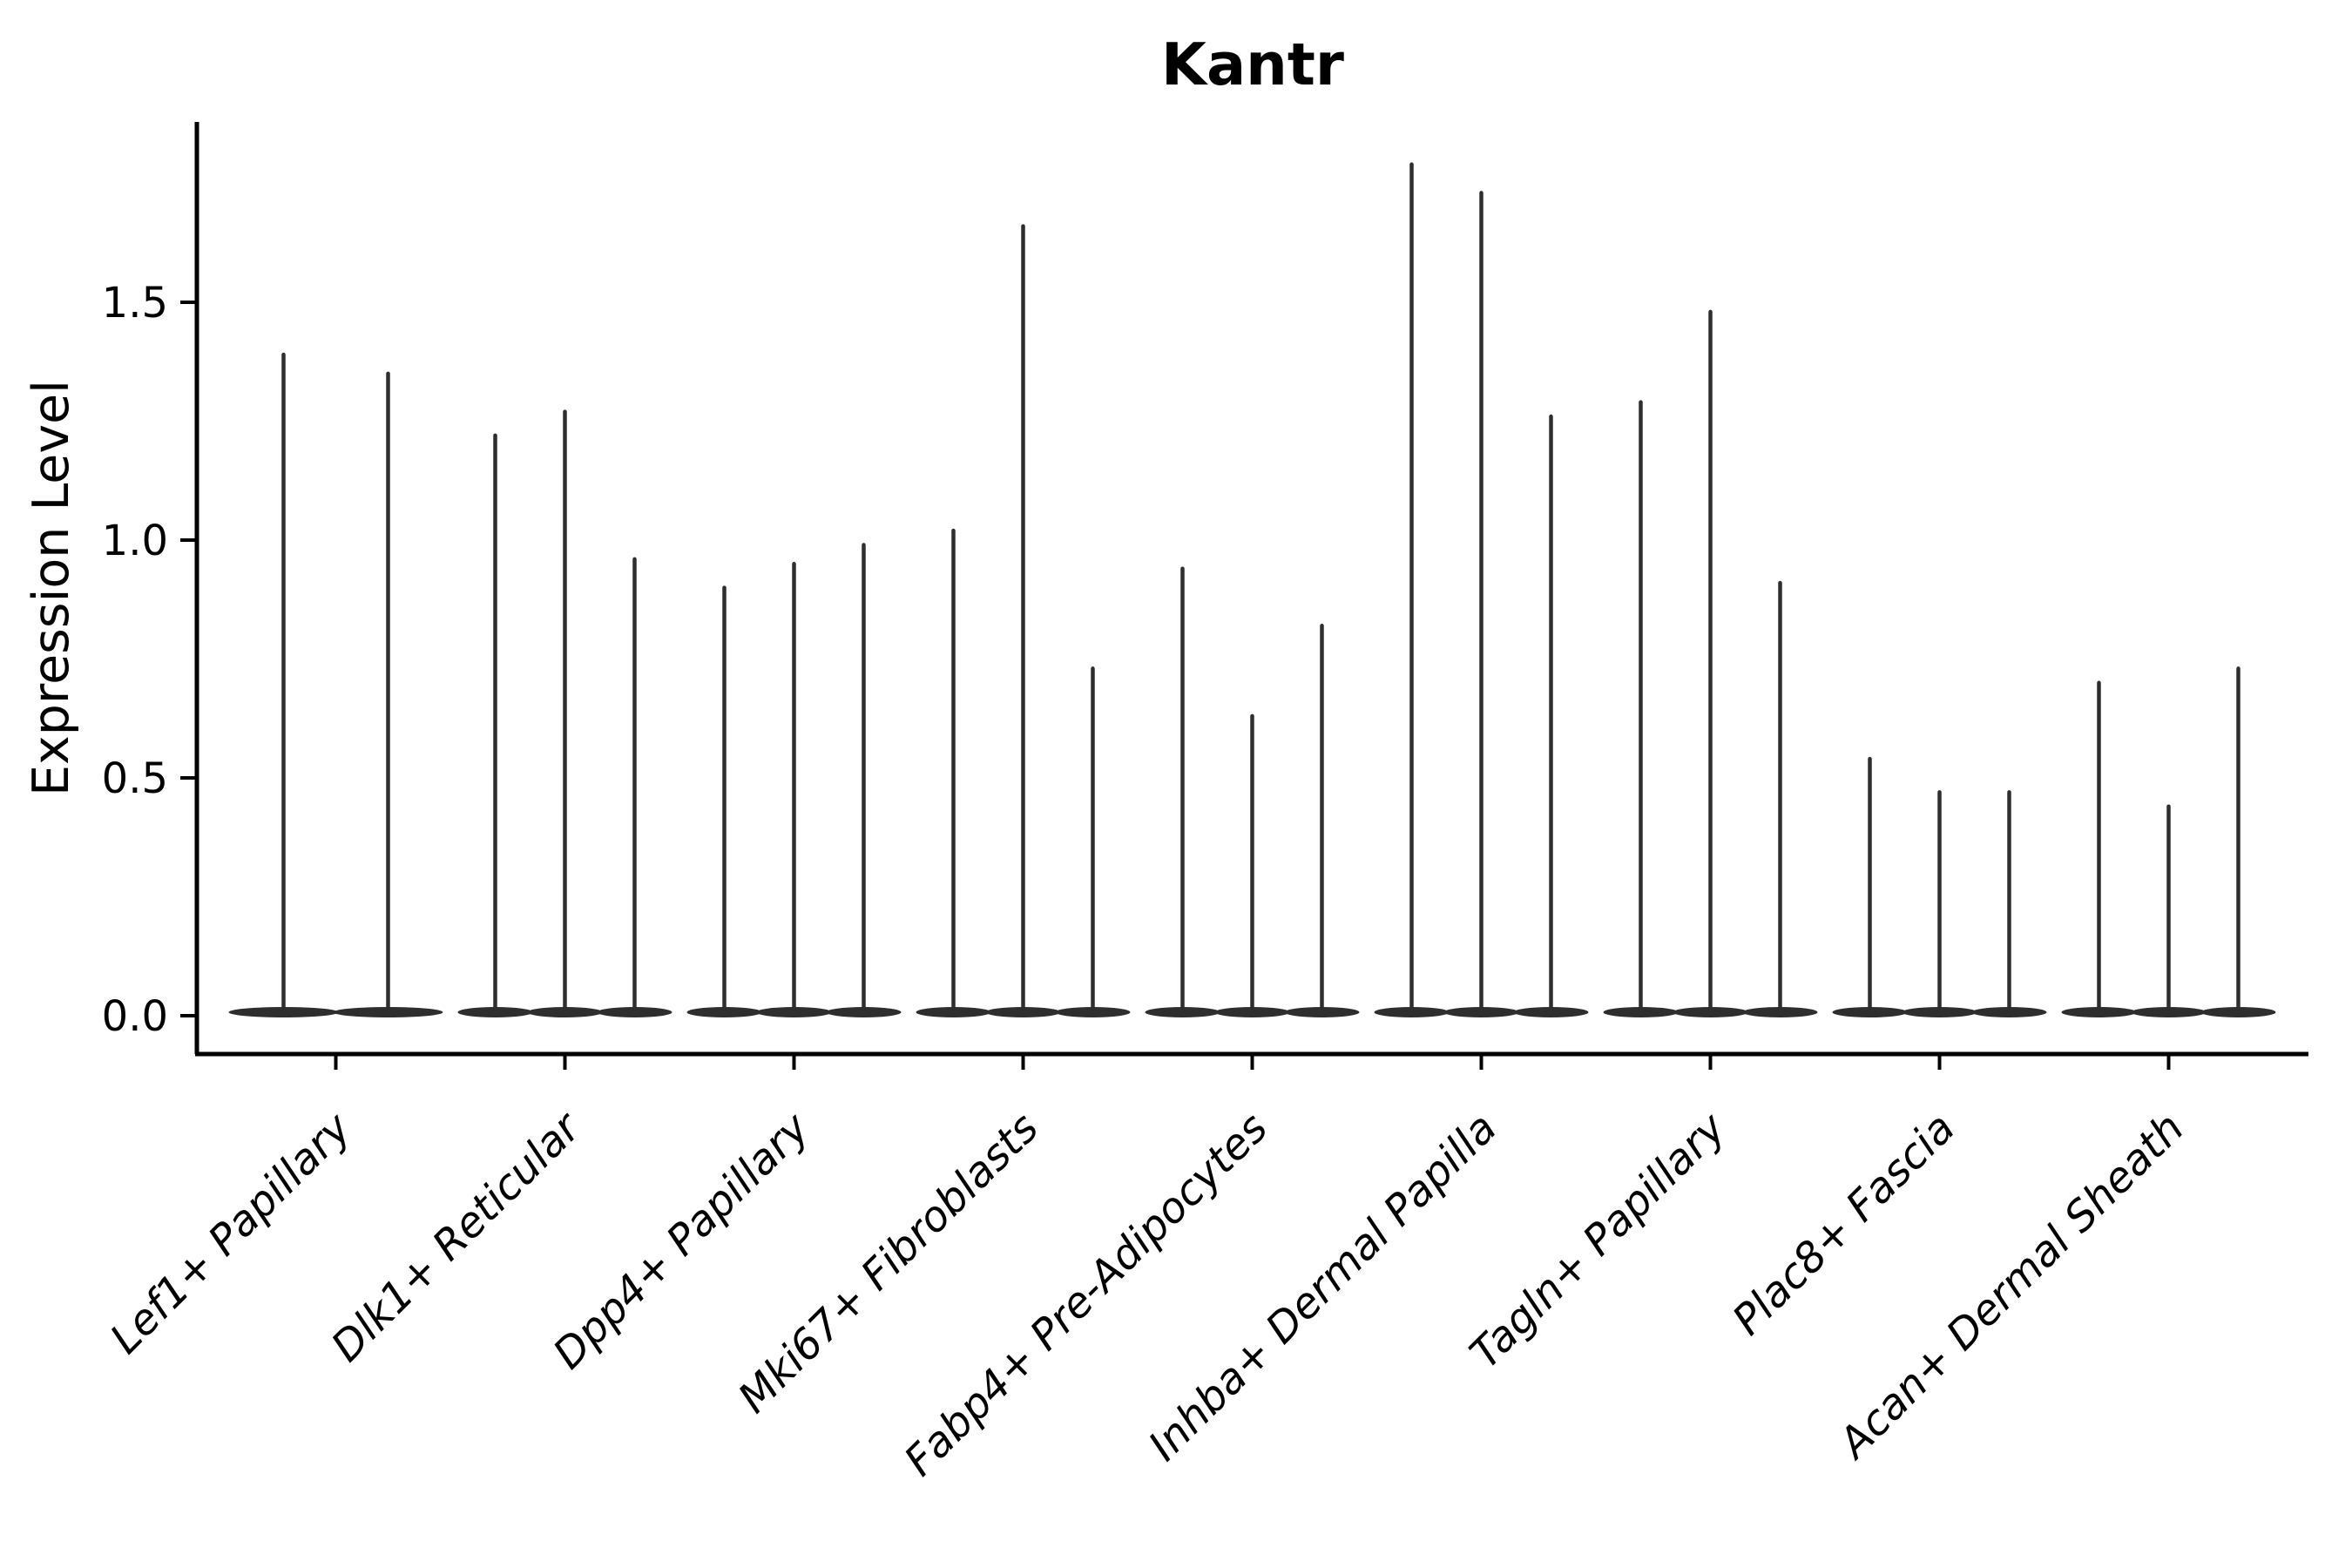 This screenshot has width=2352, height=1568. I want to click on x-tick-label: Plac8+ Fascia, so click(1843, 1224).